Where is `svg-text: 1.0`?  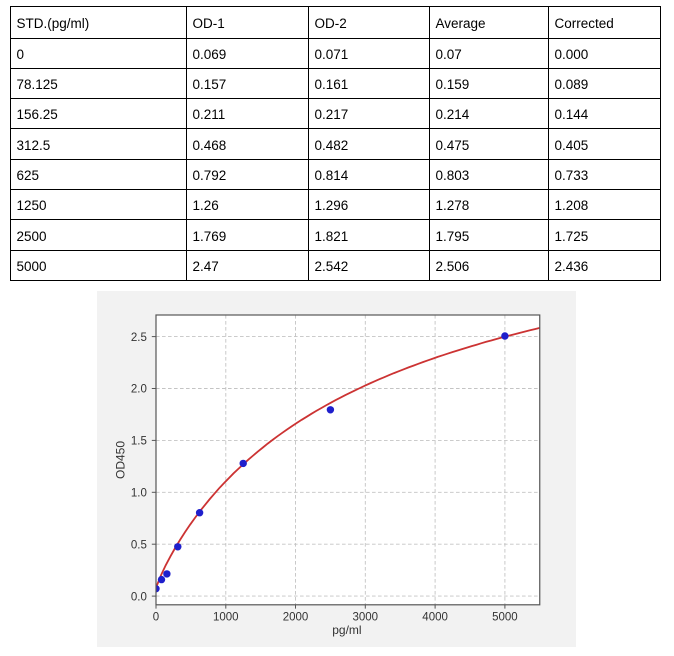
svg-text: 1.0 is located at coordinates (139, 494).